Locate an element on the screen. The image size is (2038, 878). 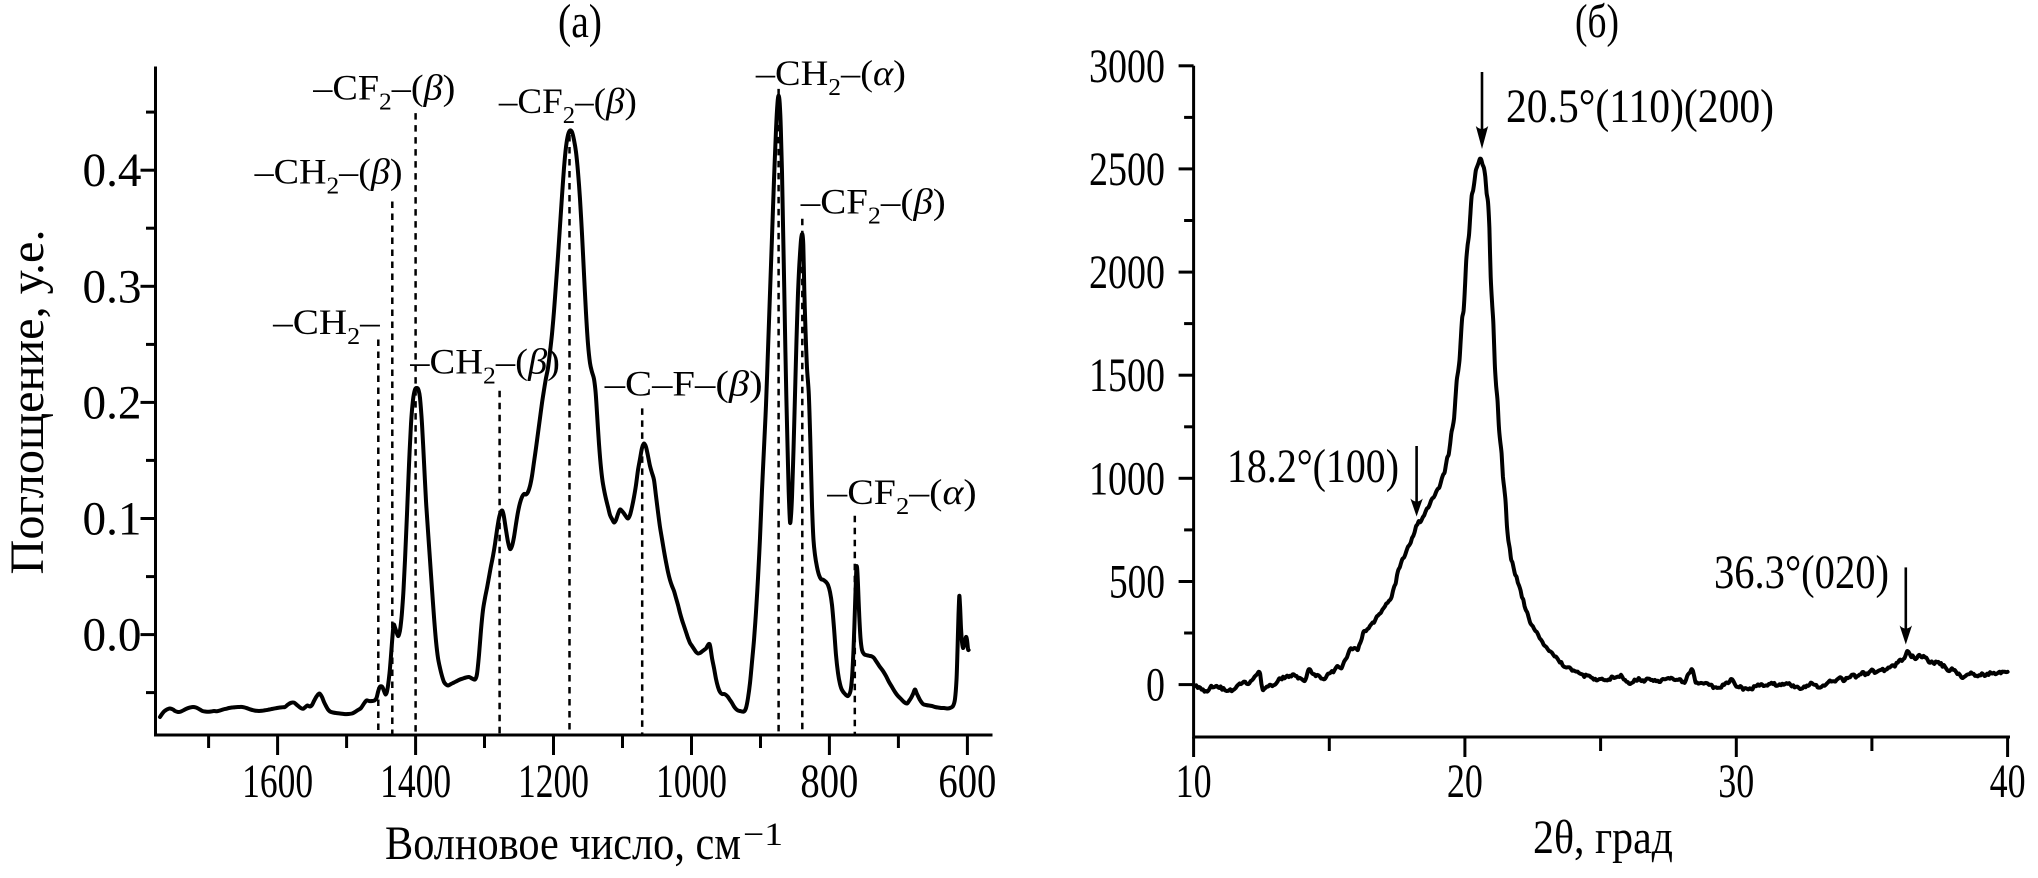
svg-text: 3000 is located at coordinates (1127, 66).